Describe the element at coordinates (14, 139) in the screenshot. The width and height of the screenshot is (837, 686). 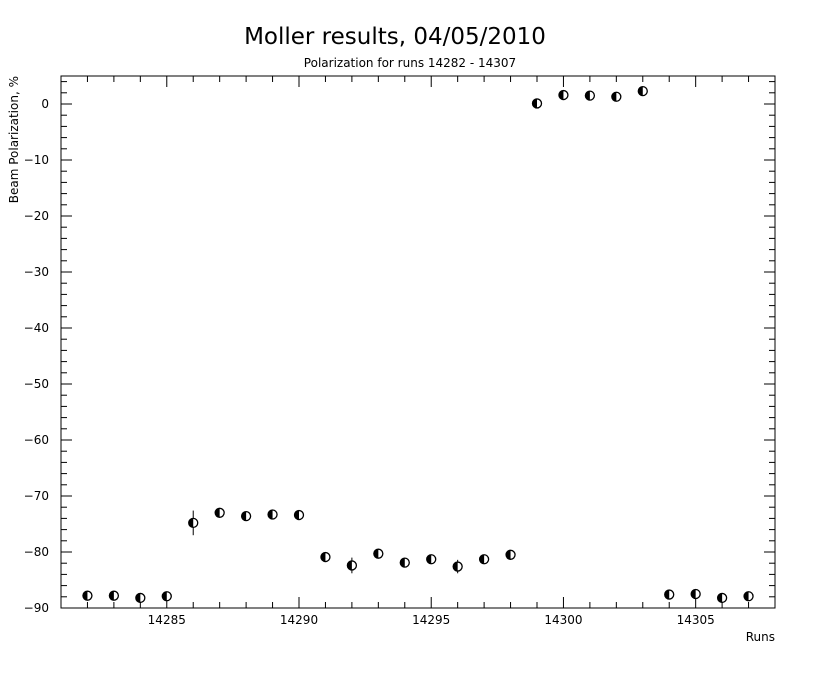
I see `y-axis-label: Beam Polarization, %` at that location.